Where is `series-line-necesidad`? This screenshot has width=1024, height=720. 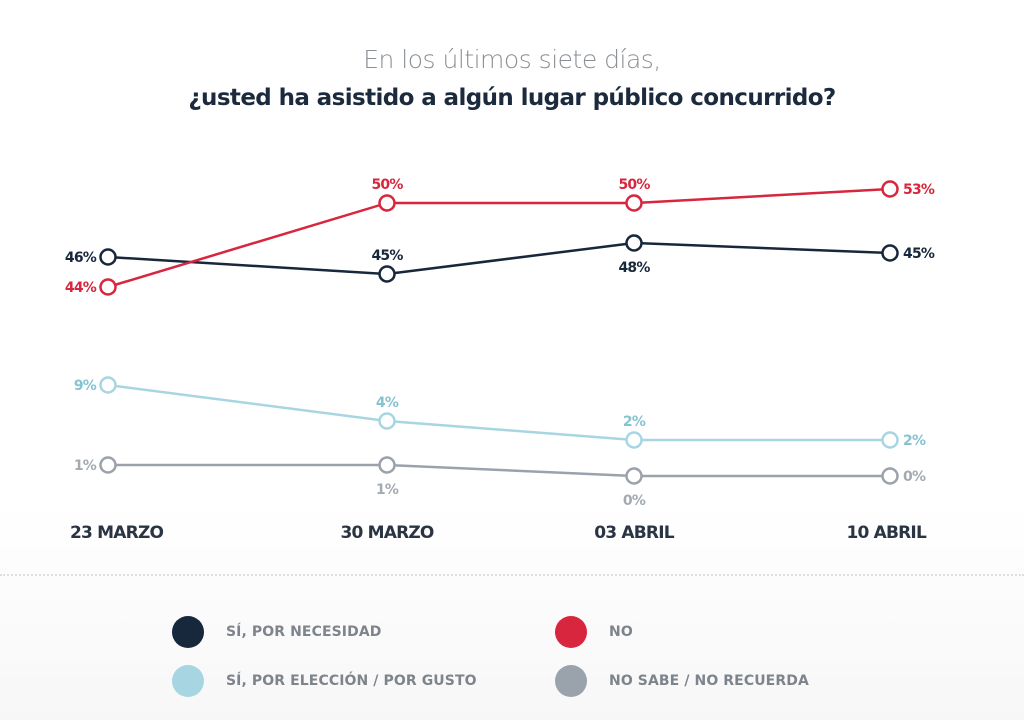
series-line-necesidad is located at coordinates (499, 258).